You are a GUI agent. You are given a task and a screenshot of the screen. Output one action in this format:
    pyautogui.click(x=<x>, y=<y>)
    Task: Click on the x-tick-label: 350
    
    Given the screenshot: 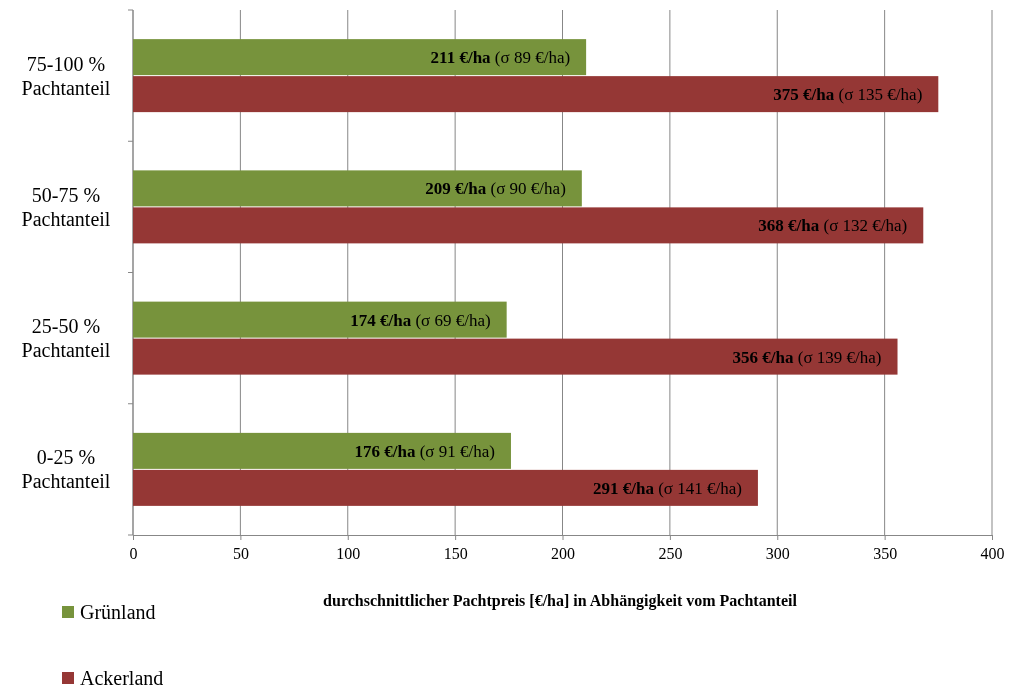 What is the action you would take?
    pyautogui.click(x=885, y=553)
    